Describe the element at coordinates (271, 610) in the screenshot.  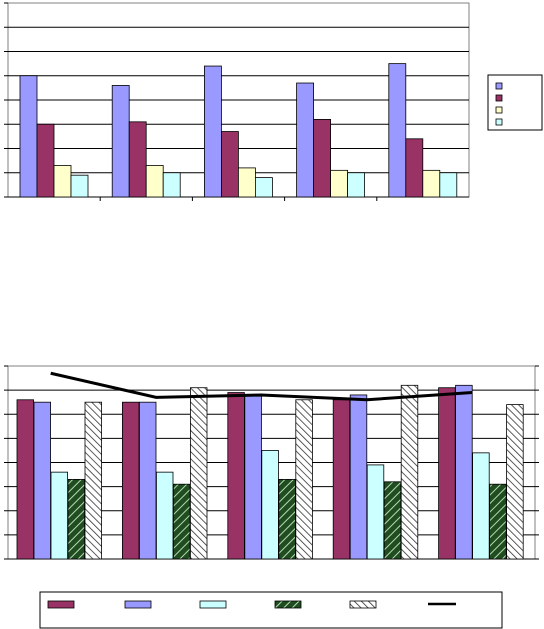
I see `legend-box` at that location.